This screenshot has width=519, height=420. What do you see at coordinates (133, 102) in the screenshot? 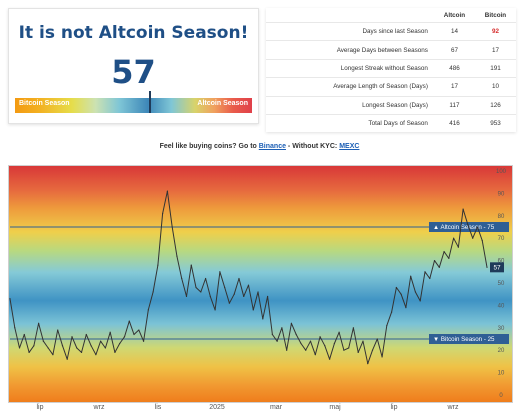
I see `season-gauge-bar: Bitcoin Season Altcoin Season` at bounding box center [133, 102].